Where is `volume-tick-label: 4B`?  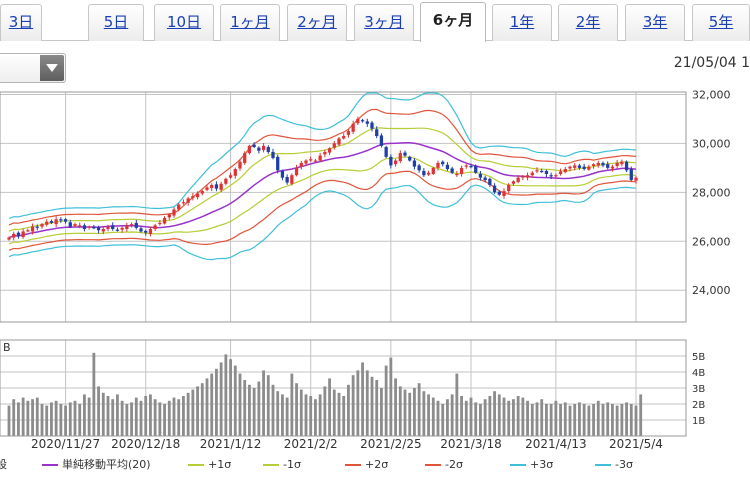
volume-tick-label: 4B is located at coordinates (698, 373).